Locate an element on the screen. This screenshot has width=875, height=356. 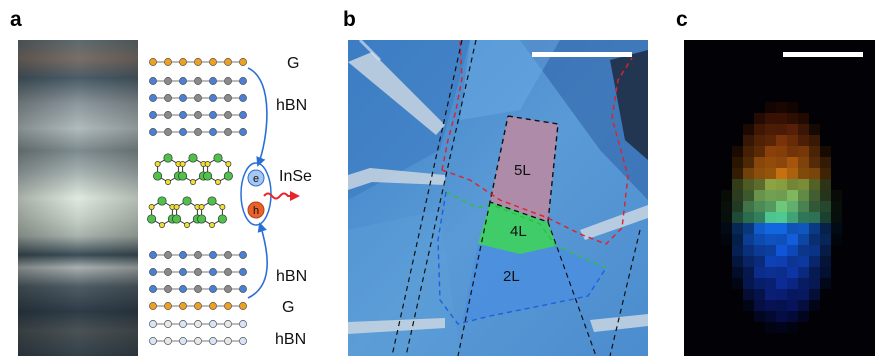
svg-text: h is located at coordinates (256, 211).